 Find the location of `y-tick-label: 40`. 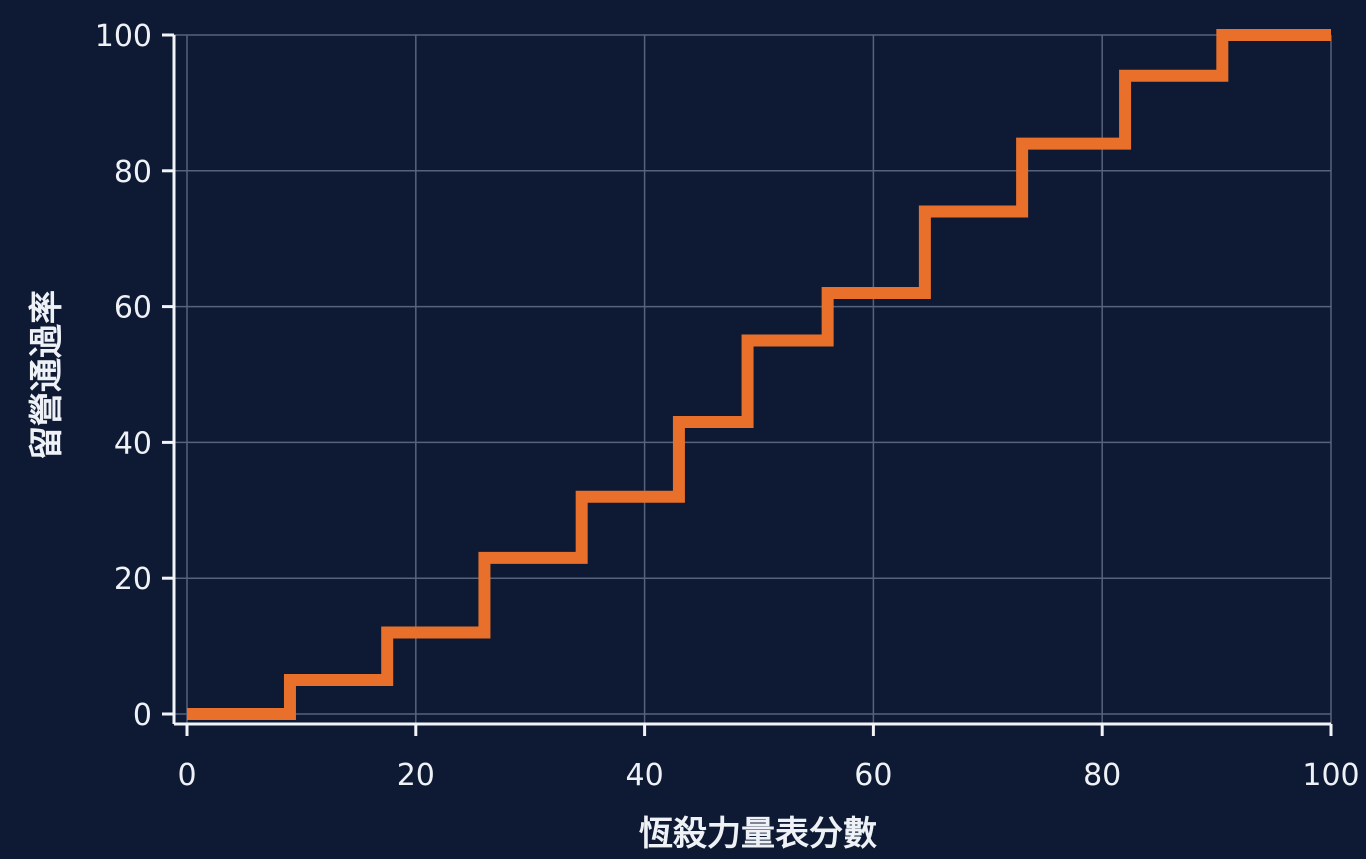

y-tick-label: 40 is located at coordinates (133, 443).